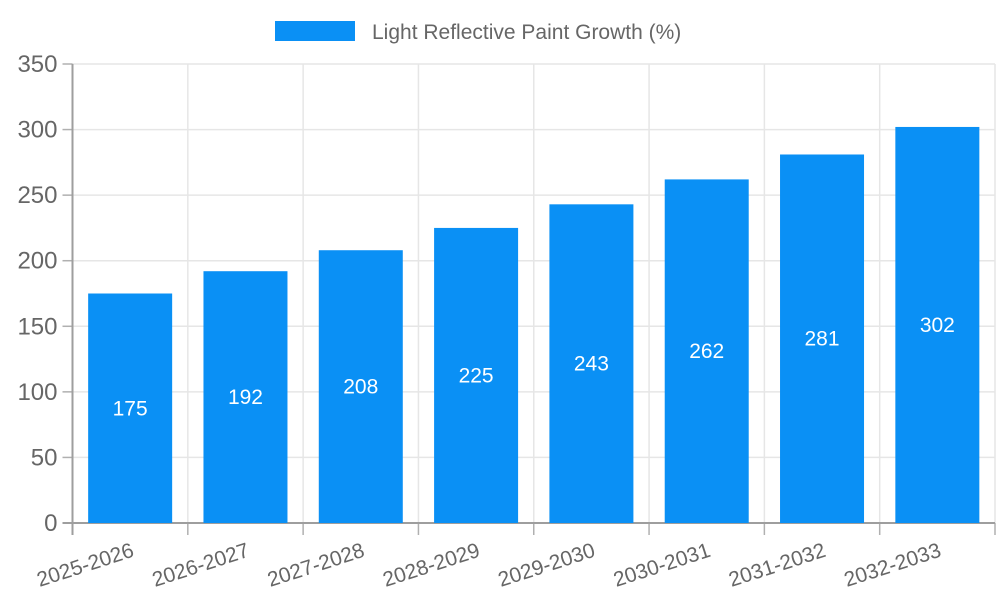 The height and width of the screenshot is (600, 1000). Describe the element at coordinates (546, 565) in the screenshot. I see `x-axis-label: 2029-2030` at that location.